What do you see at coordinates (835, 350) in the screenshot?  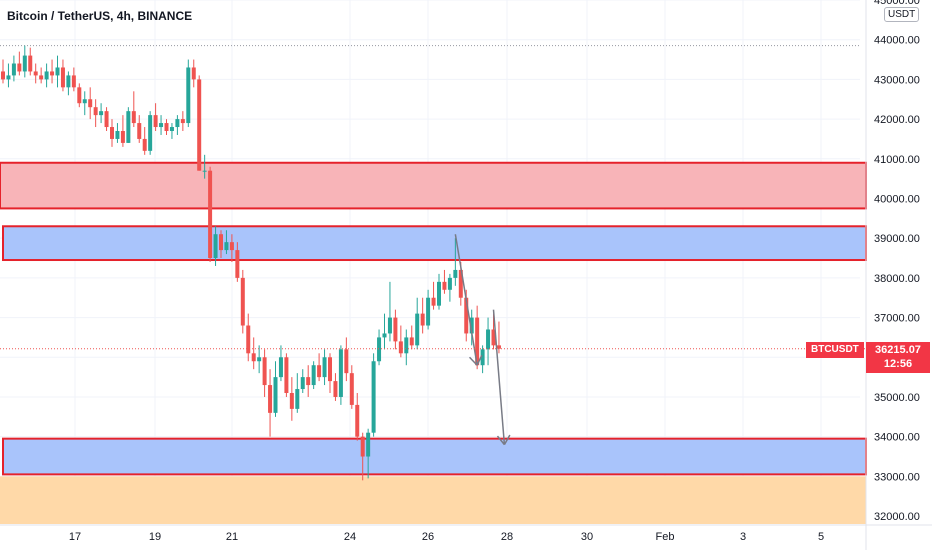 I see `symbol-label: BTCUSDT` at bounding box center [835, 350].